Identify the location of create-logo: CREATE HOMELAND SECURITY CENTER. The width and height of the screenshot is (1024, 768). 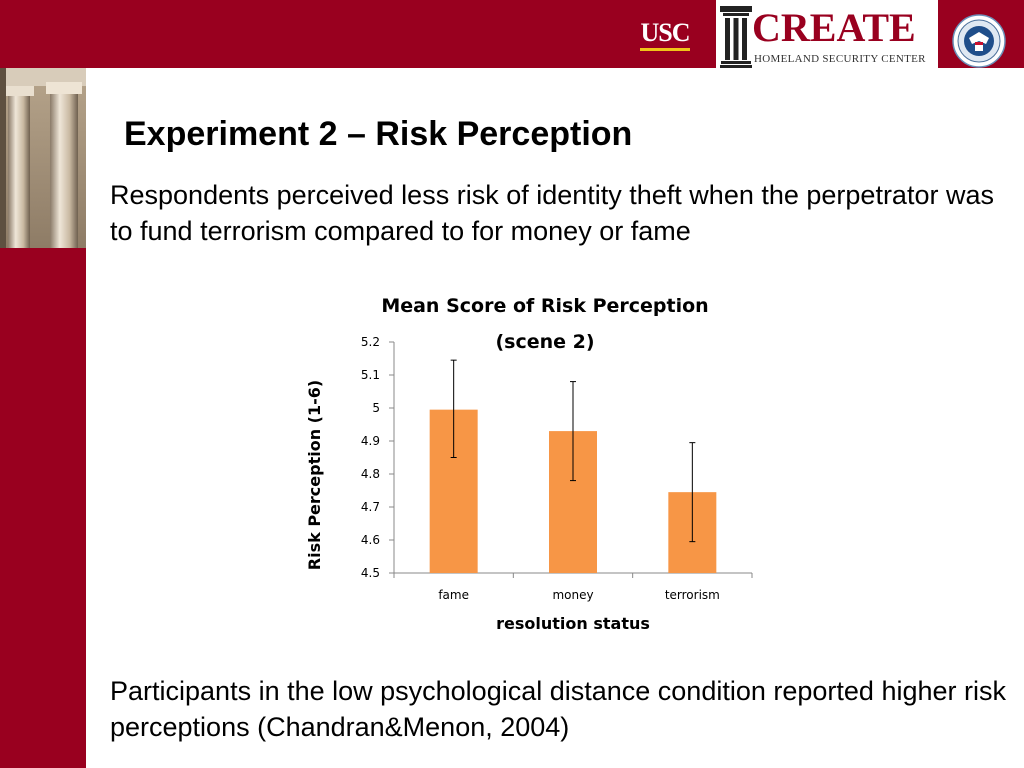
(827, 38).